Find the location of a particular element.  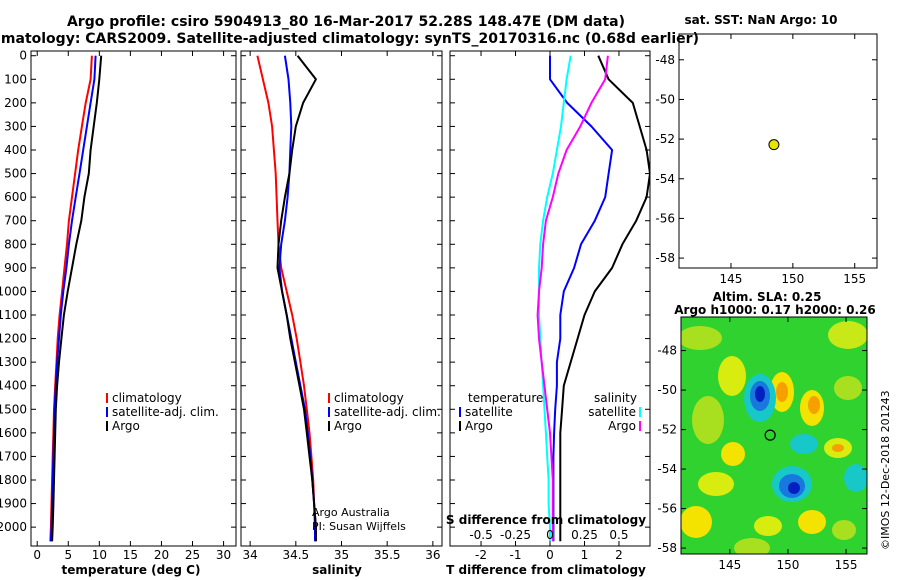

salinity-x-tick-label: 34 is located at coordinates (249, 555).